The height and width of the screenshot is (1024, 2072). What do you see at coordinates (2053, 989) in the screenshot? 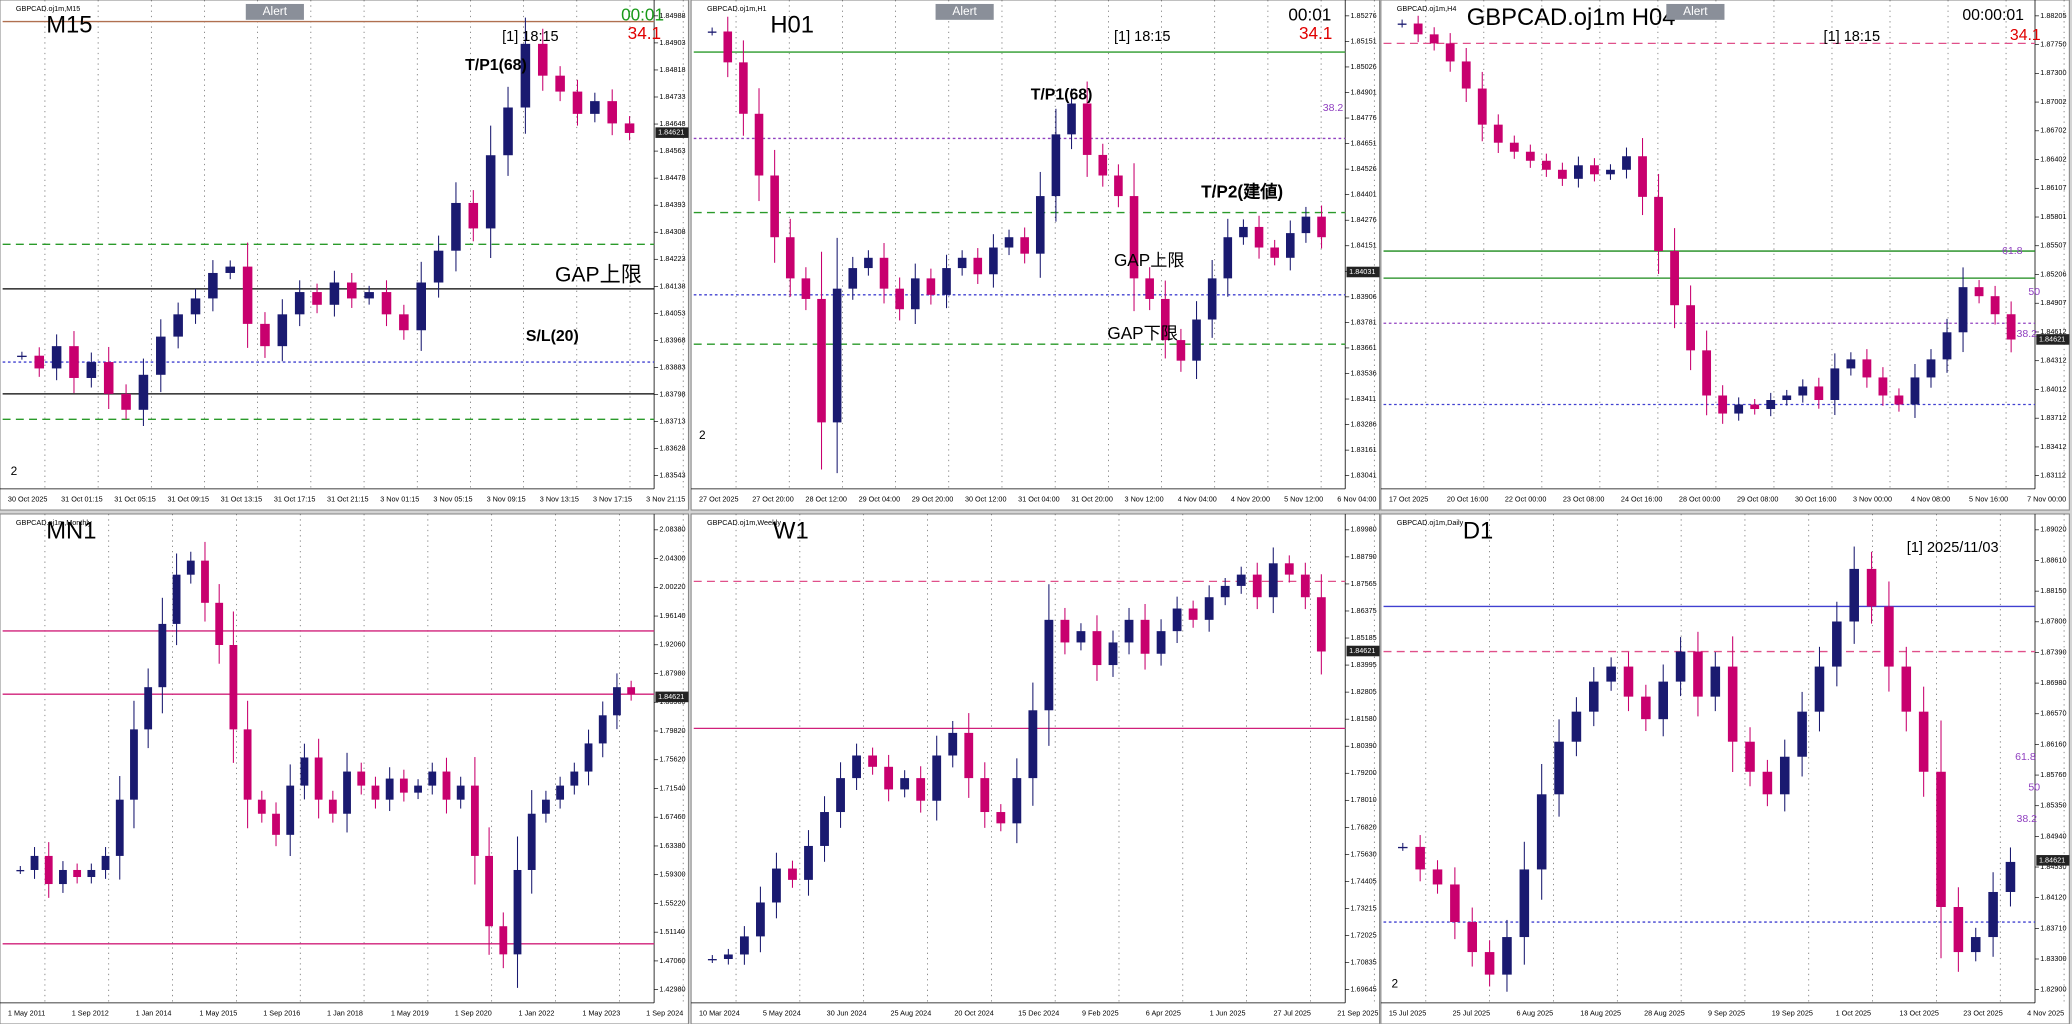
I see `price-label: 1.82900` at bounding box center [2053, 989].